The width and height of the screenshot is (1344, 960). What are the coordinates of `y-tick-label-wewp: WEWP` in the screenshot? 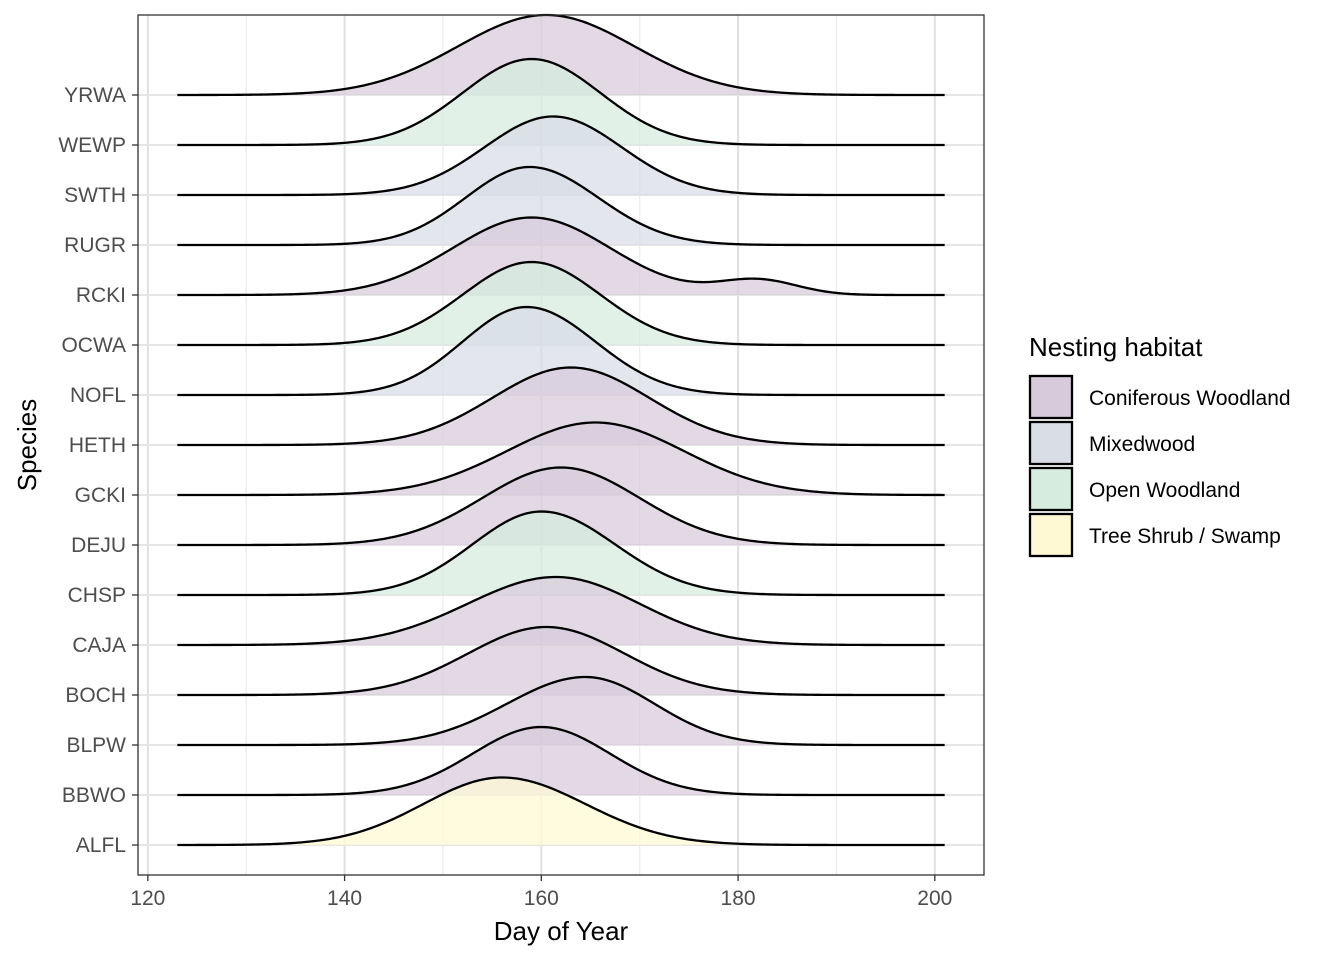 It's located at (92, 145).